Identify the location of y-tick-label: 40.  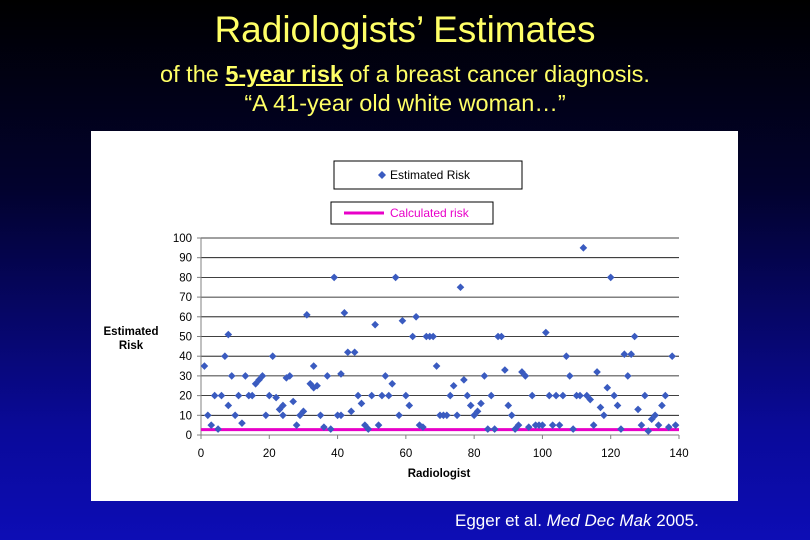
(185, 357).